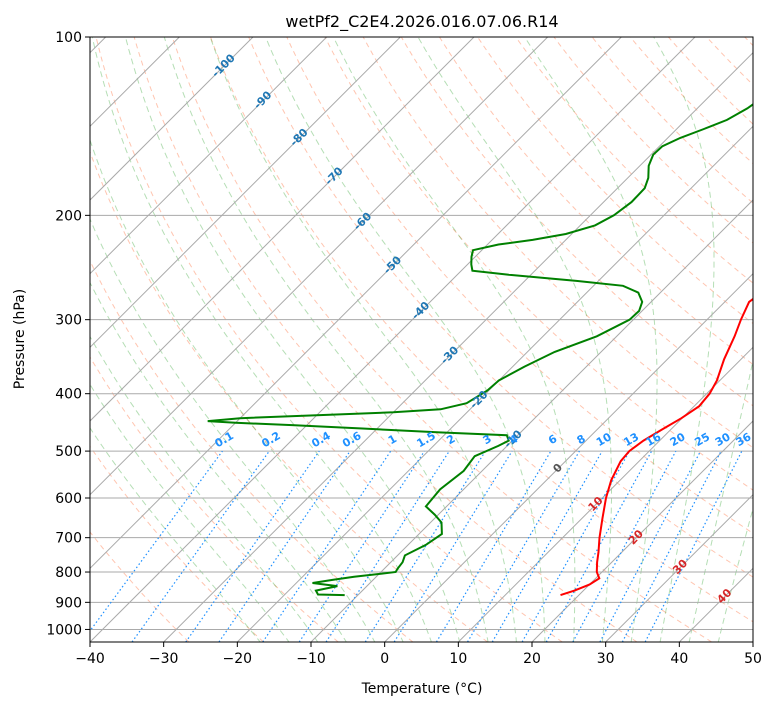 The height and width of the screenshot is (708, 775). What do you see at coordinates (64, 630) in the screenshot?
I see `y-tick-label: 1000` at bounding box center [64, 630].